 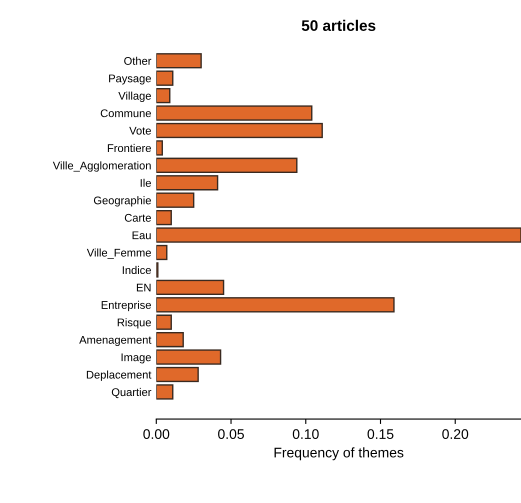 What do you see at coordinates (339, 26) in the screenshot?
I see `chart-title: 50 articles` at bounding box center [339, 26].